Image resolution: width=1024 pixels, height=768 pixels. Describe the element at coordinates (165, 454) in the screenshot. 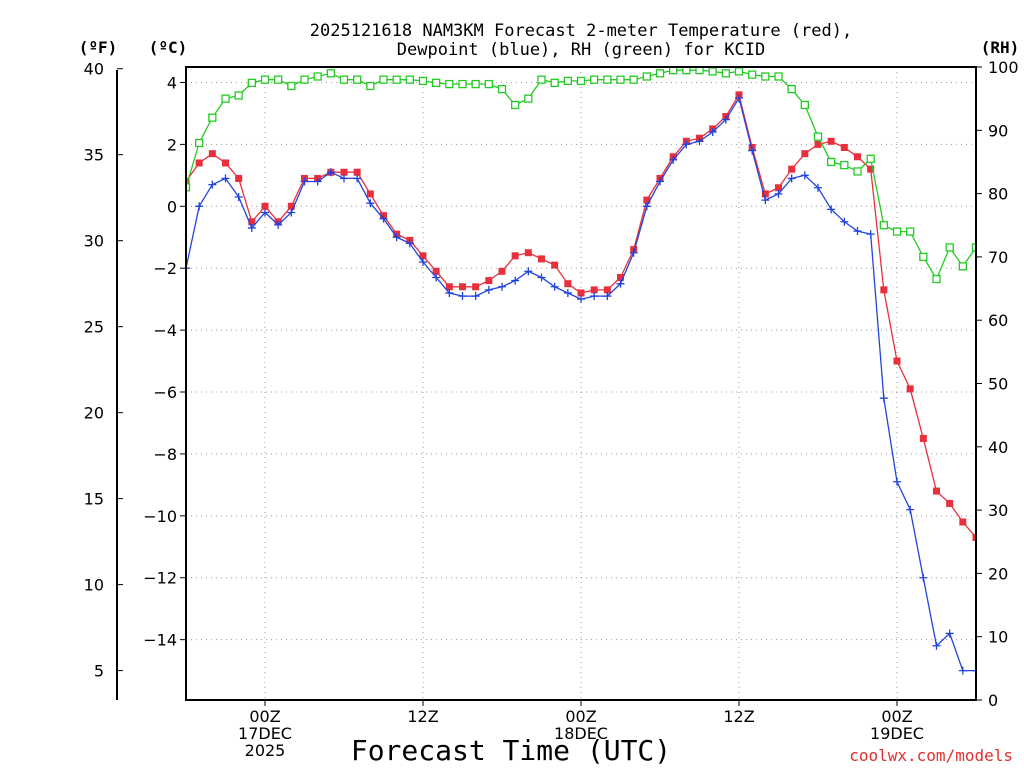

I see `celsius-tick-label: −8` at that location.